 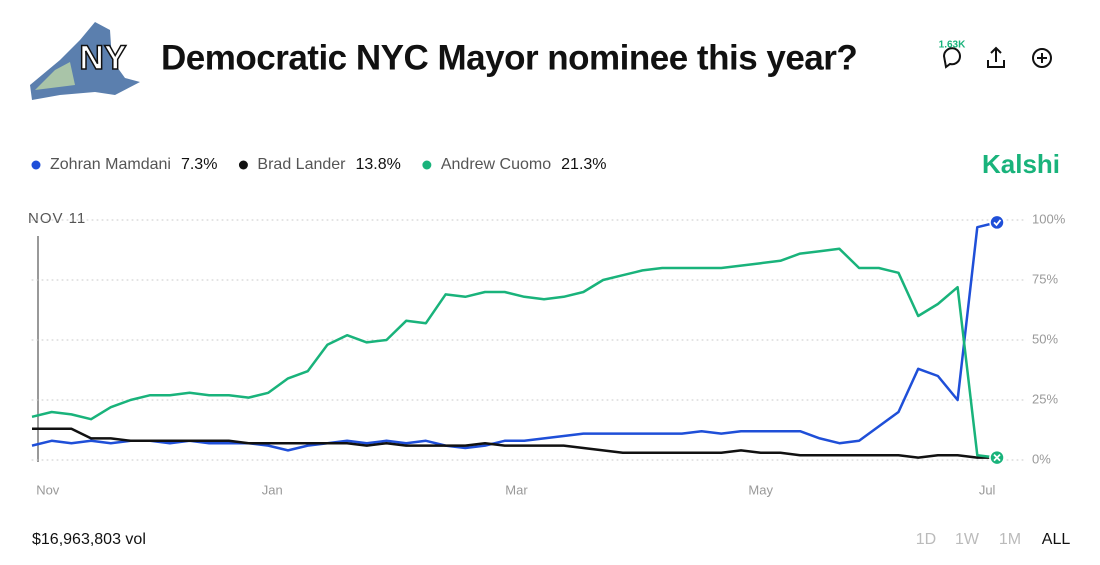 I want to click on add-button, so click(x=1042, y=58).